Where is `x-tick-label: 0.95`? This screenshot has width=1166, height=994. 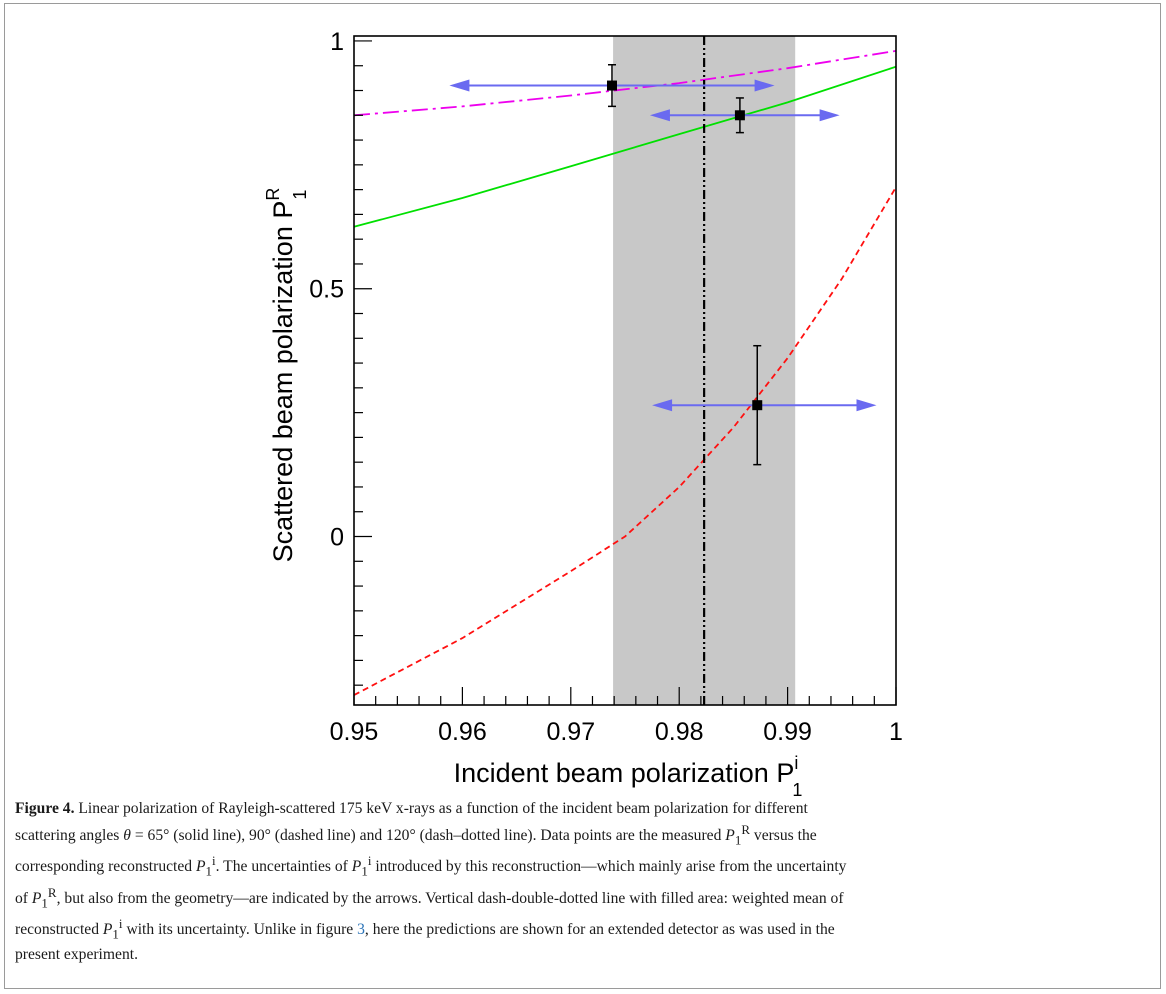 x-tick-label: 0.95 is located at coordinates (354, 732).